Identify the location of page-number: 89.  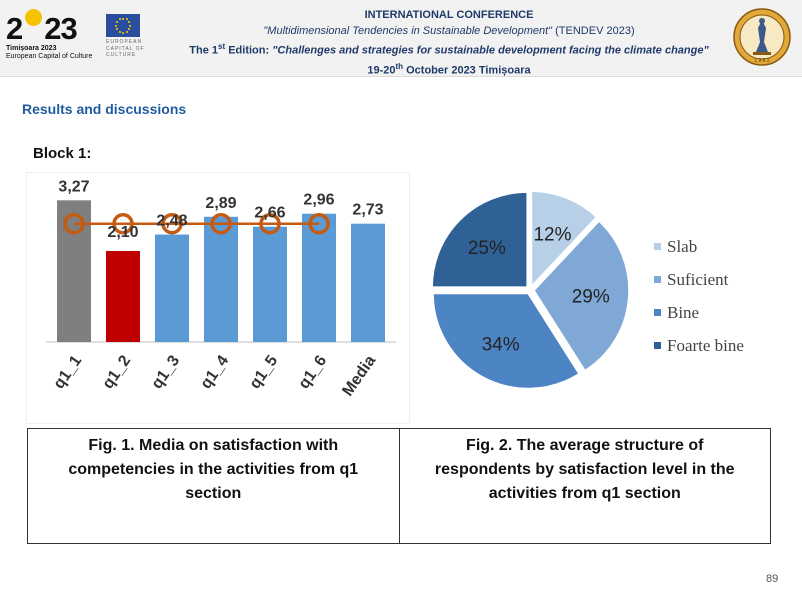
(772, 579).